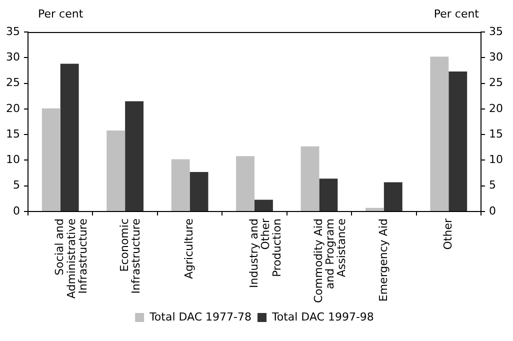  What do you see at coordinates (383, 260) in the screenshot?
I see `x-tick-label: Emergency Aid` at bounding box center [383, 260].